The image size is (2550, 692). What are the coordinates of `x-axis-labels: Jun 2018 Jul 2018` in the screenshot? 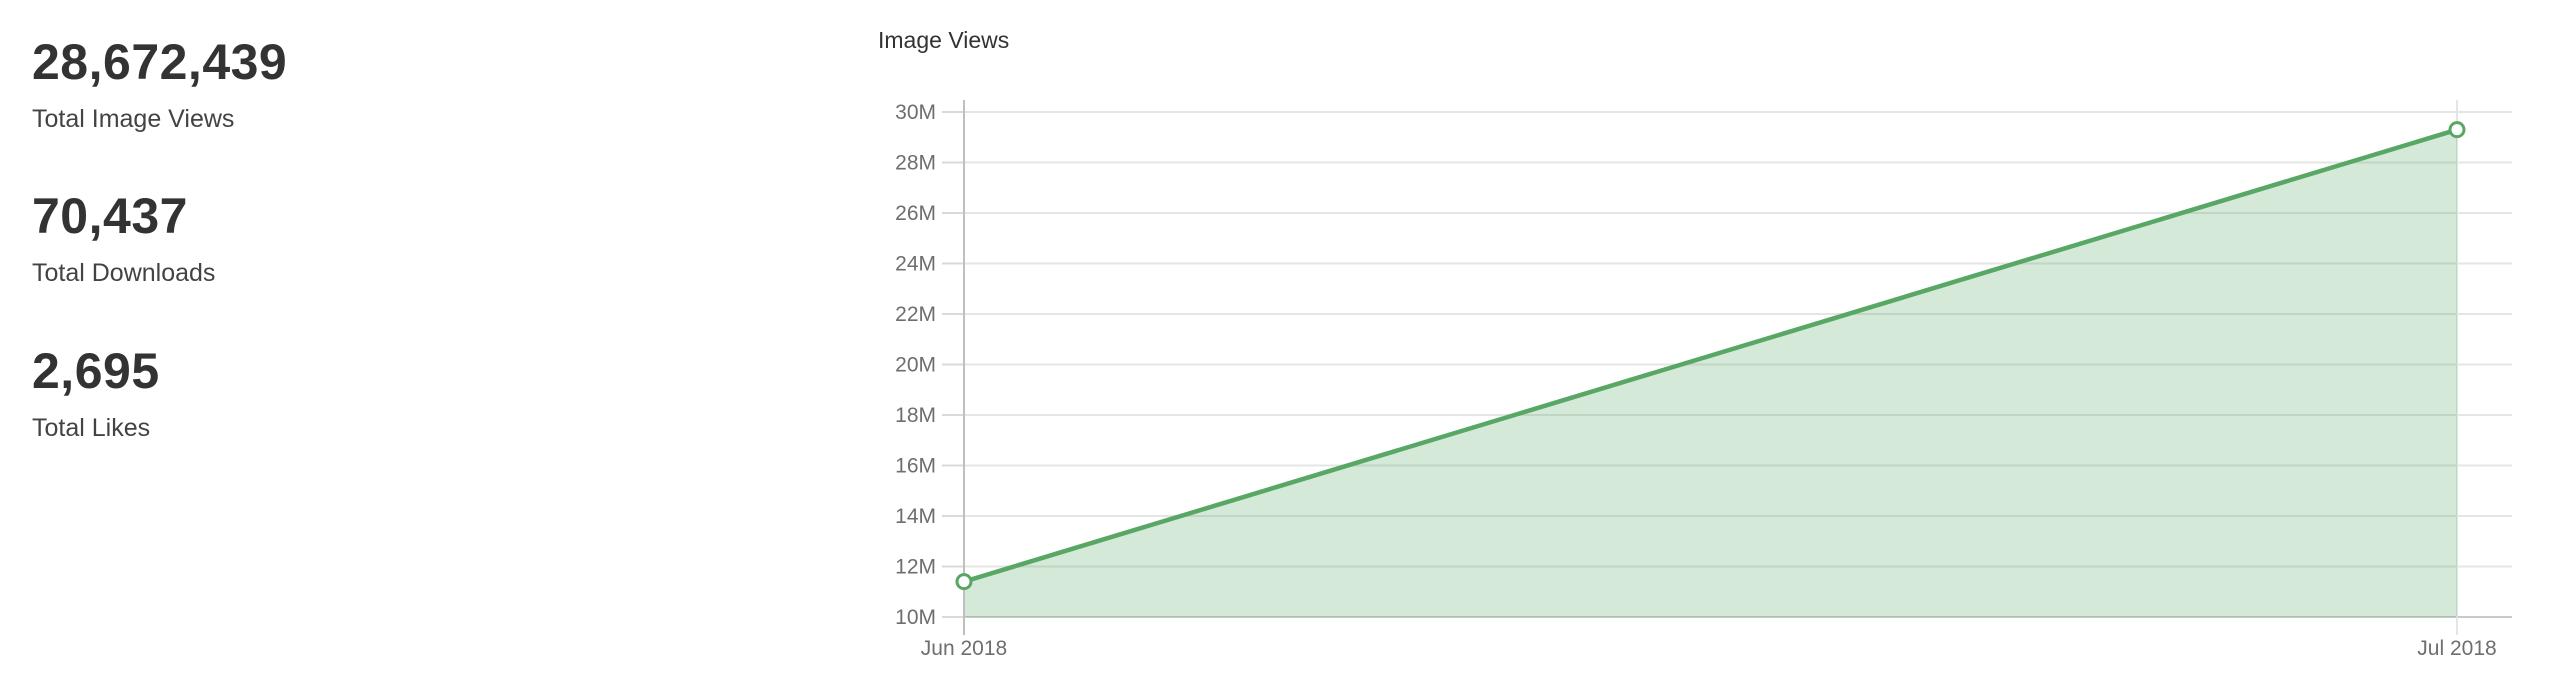 It's located at (1709, 648).